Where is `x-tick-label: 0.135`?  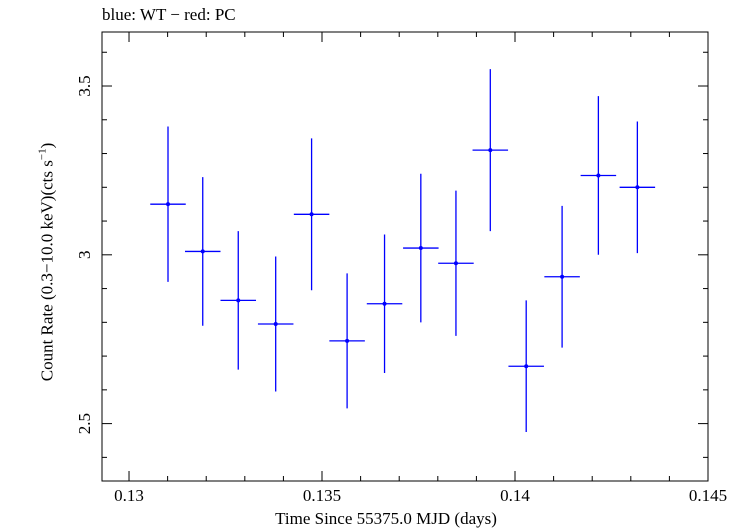
x-tick-label: 0.135 is located at coordinates (322, 495).